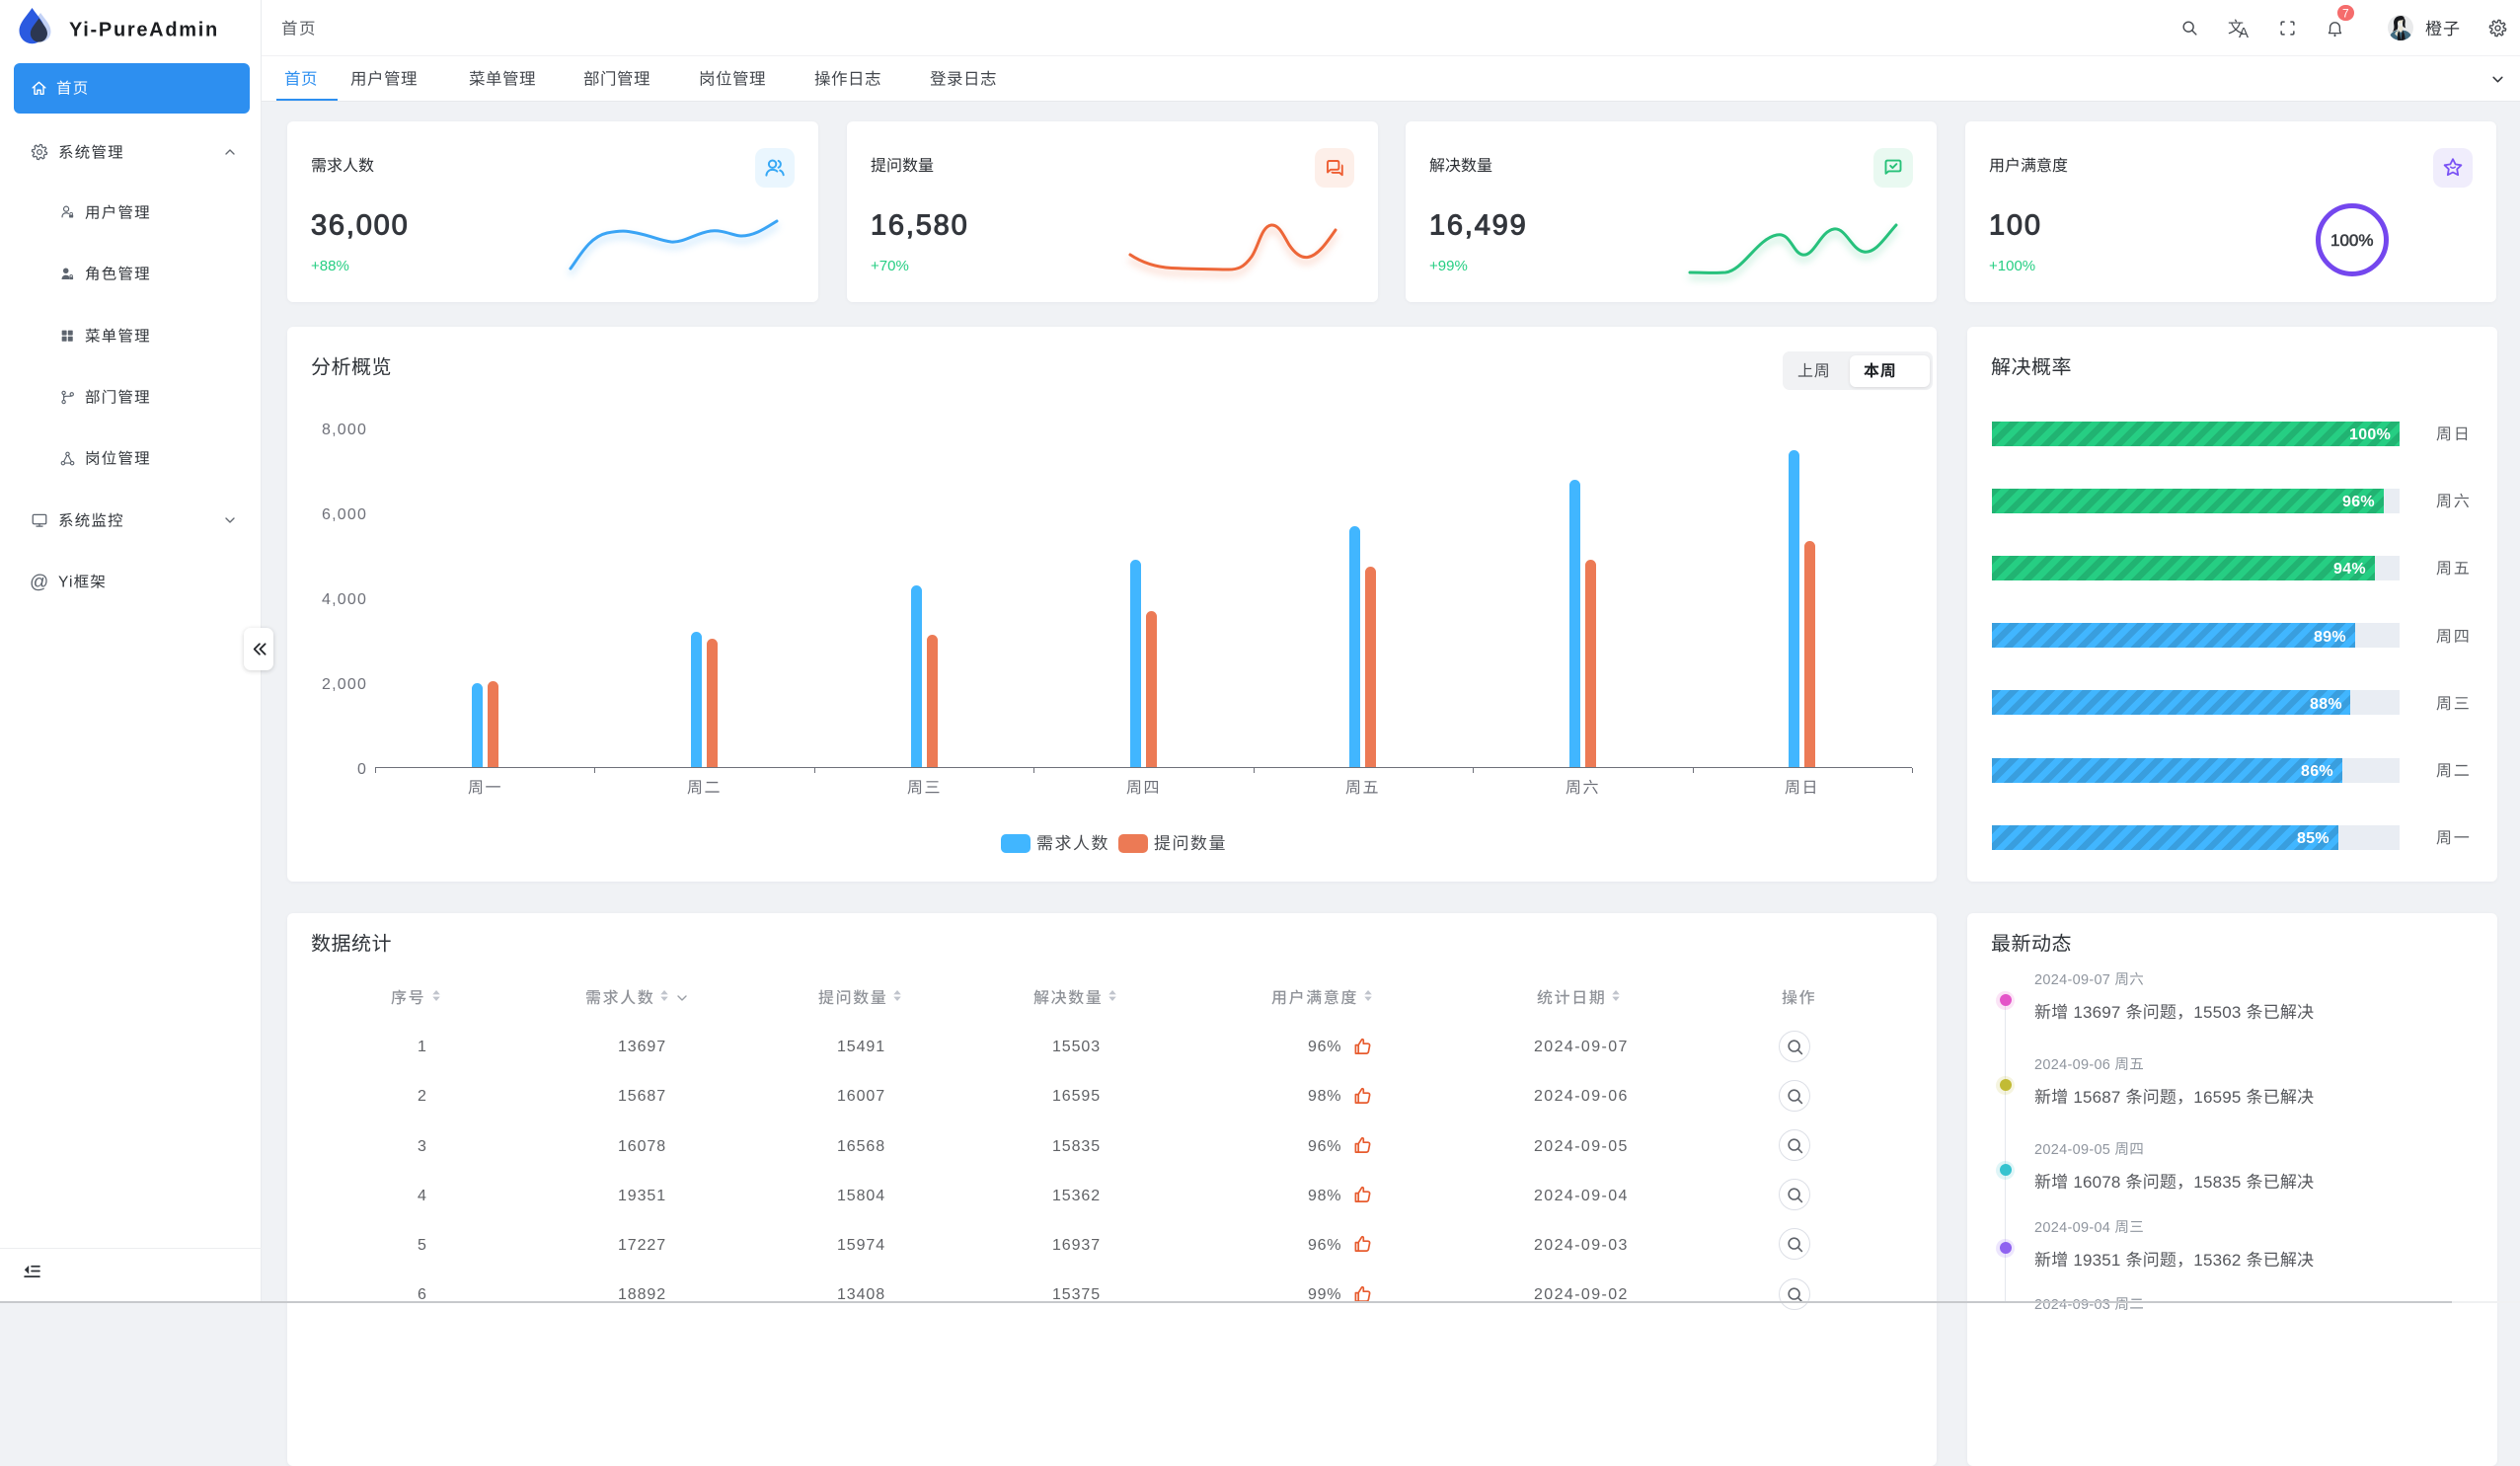 Image resolution: width=2520 pixels, height=1466 pixels. Describe the element at coordinates (1324, 1294) in the screenshot. I see `svg-text: 99%` at that location.